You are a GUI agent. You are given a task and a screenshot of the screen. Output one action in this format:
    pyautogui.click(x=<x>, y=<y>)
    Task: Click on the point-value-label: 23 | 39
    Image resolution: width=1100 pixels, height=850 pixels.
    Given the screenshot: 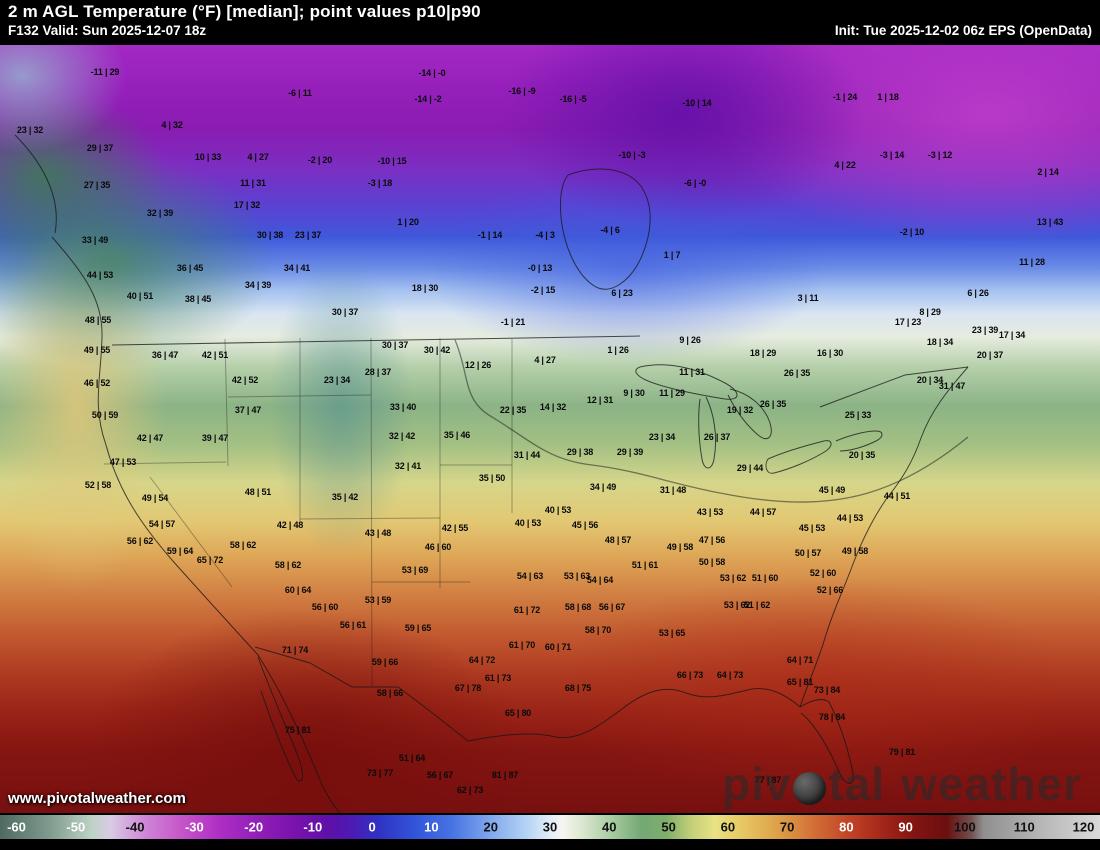 What is the action you would take?
    pyautogui.click(x=985, y=330)
    